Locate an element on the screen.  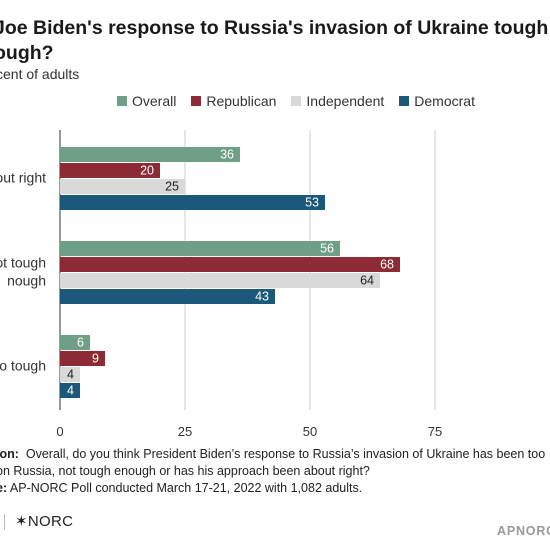
footnote-source-label: e: is located at coordinates (4, 488).